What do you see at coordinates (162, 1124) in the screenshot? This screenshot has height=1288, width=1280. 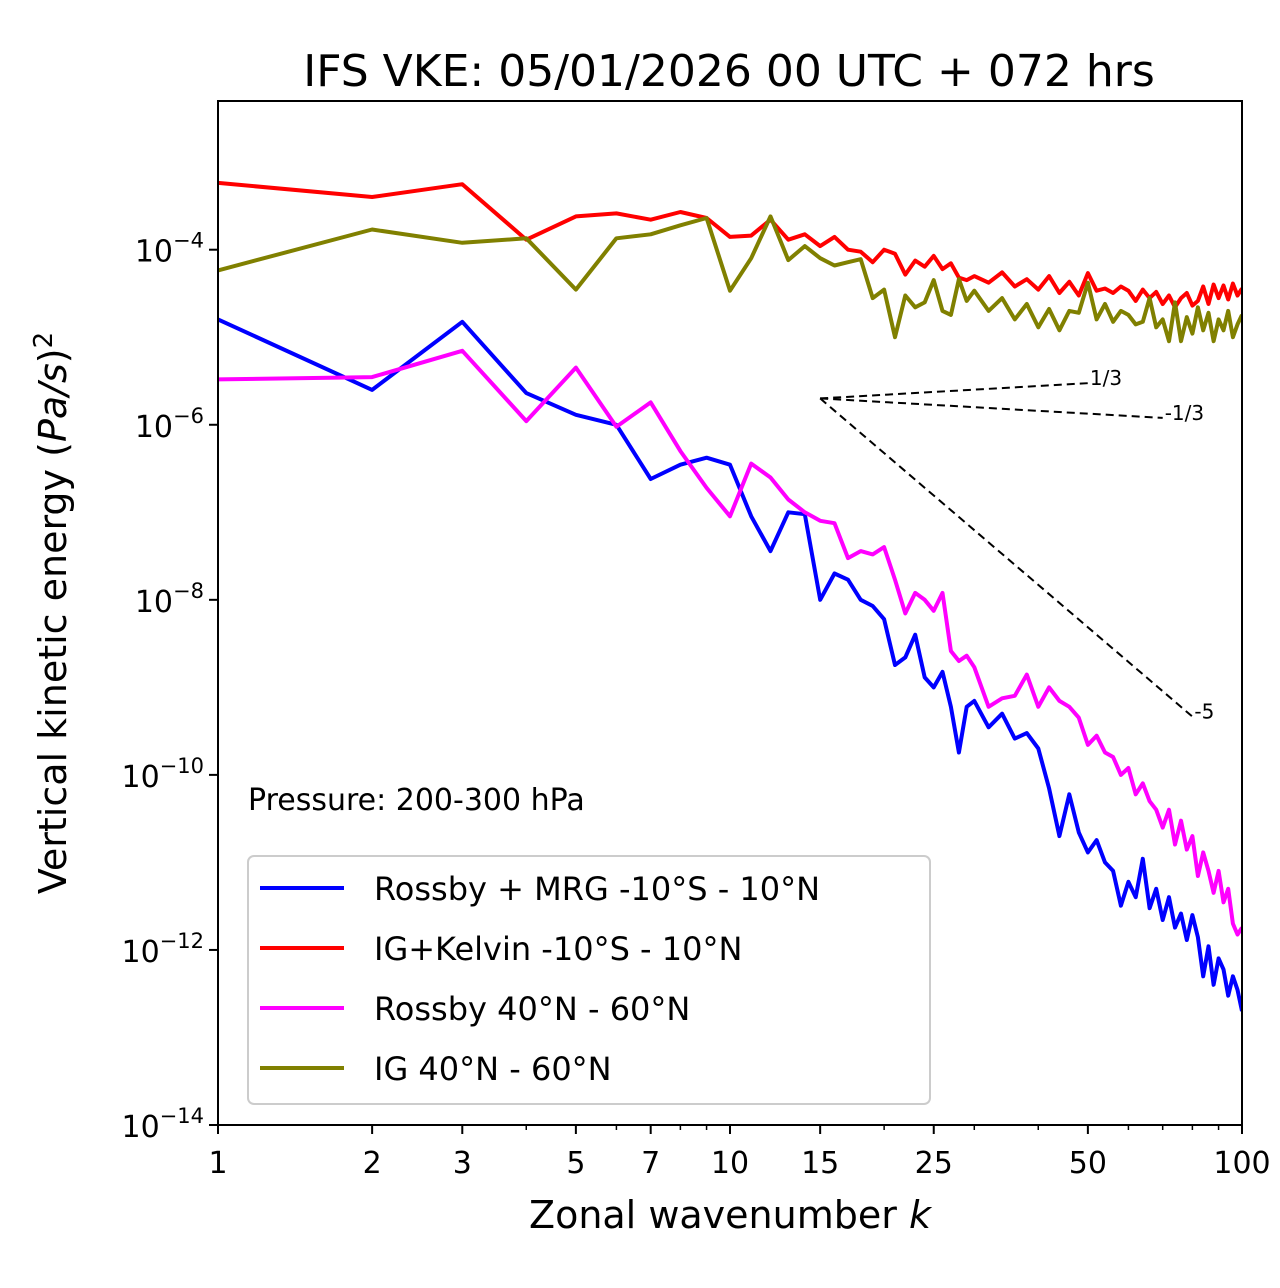 I see `y-tick-label: 10⁻¹⁴` at bounding box center [162, 1124].